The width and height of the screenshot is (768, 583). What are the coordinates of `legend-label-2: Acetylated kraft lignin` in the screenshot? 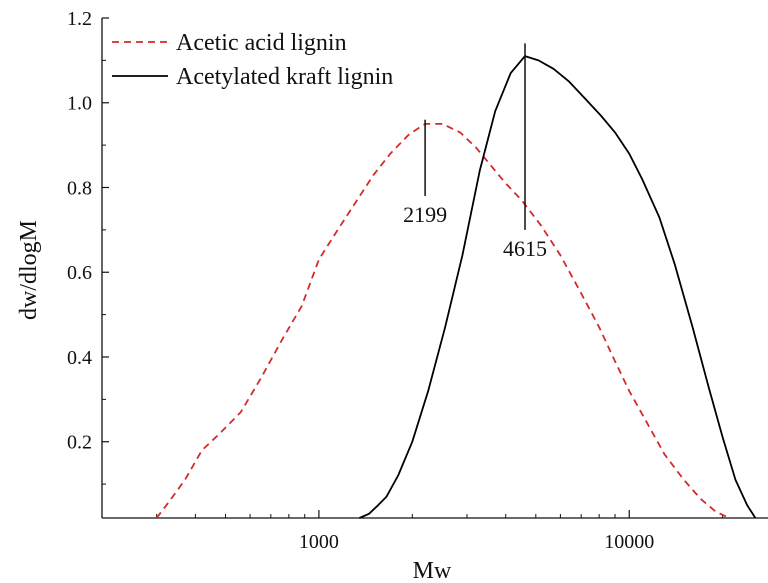 It's located at (284, 77).